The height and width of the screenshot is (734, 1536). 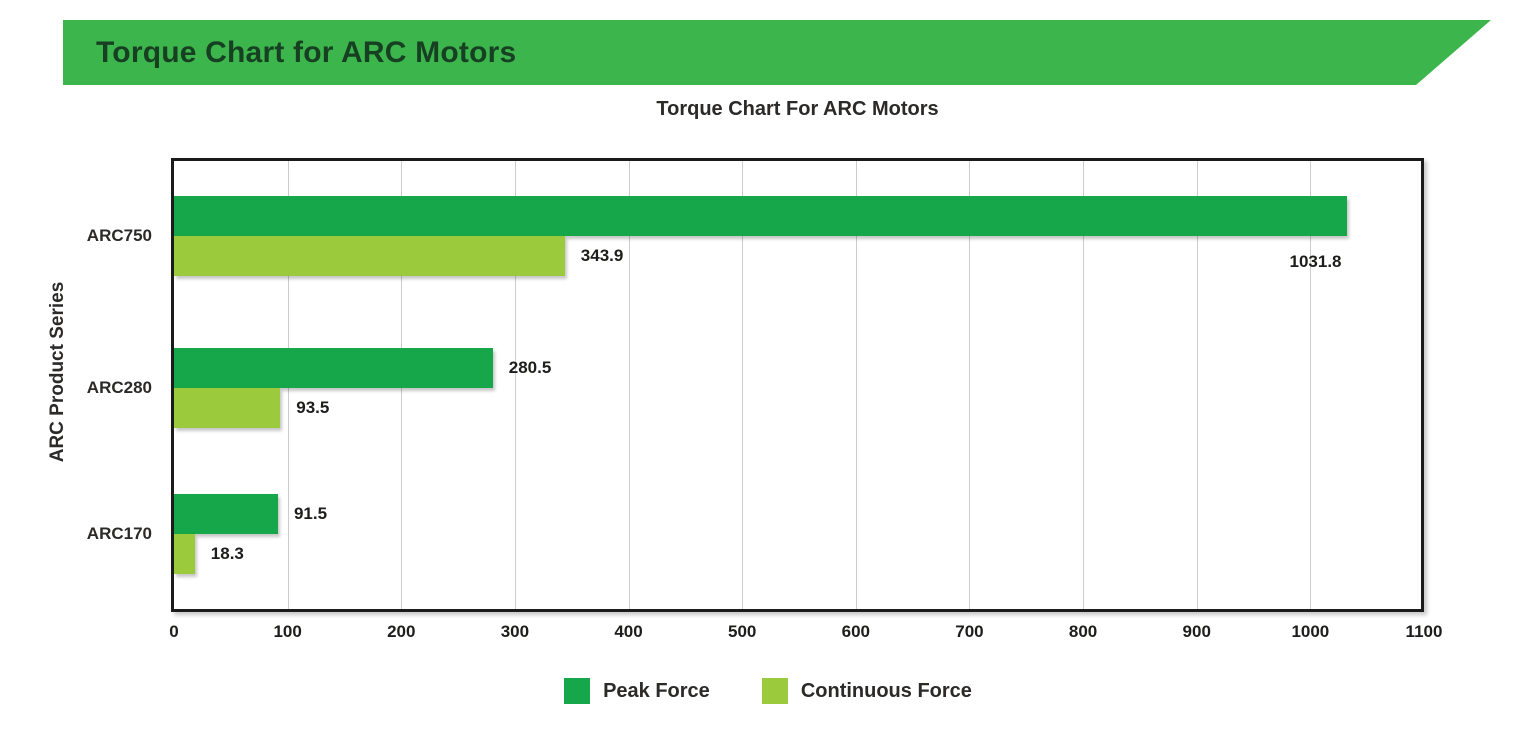 I want to click on banner-title: Torque Chart for ARC Motors, so click(x=306, y=52).